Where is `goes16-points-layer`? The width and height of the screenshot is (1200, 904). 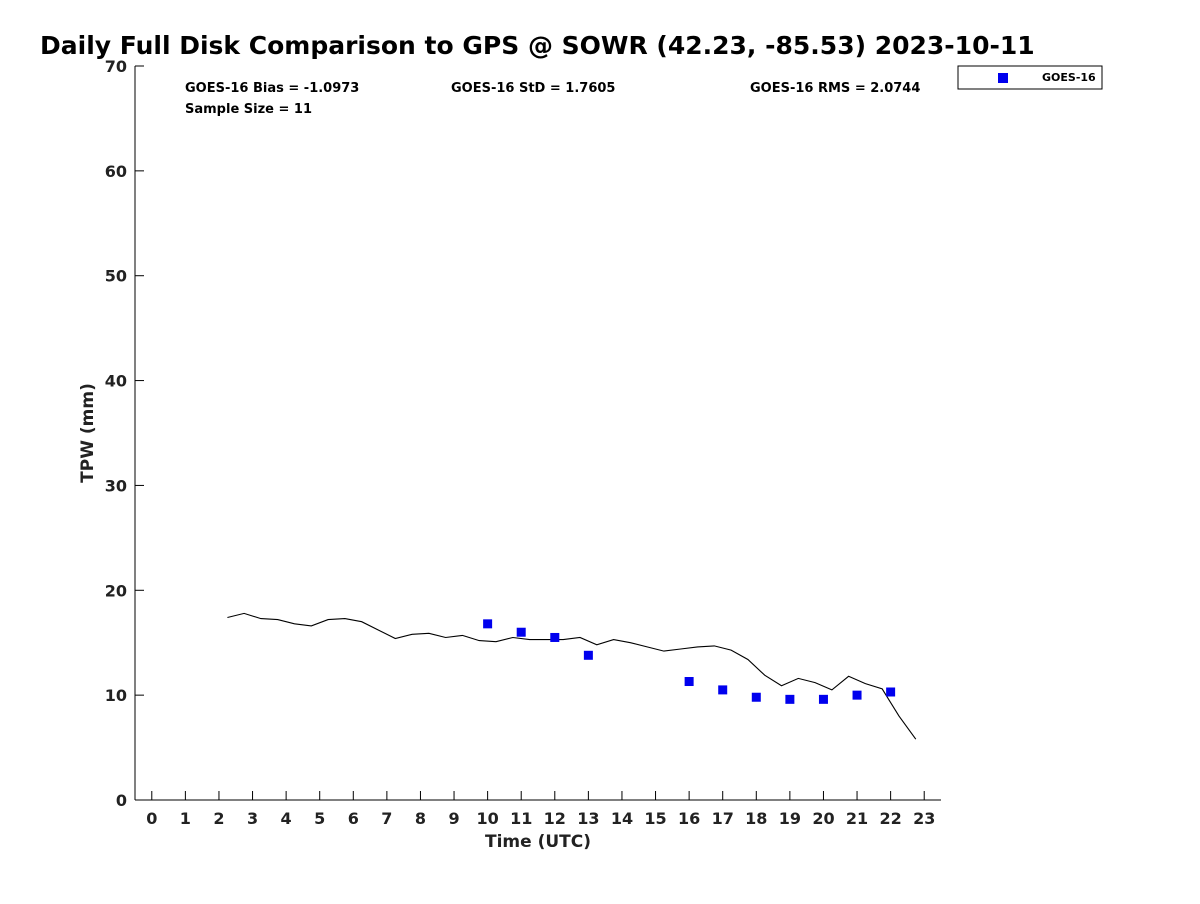 goes16-points-layer is located at coordinates (689, 661).